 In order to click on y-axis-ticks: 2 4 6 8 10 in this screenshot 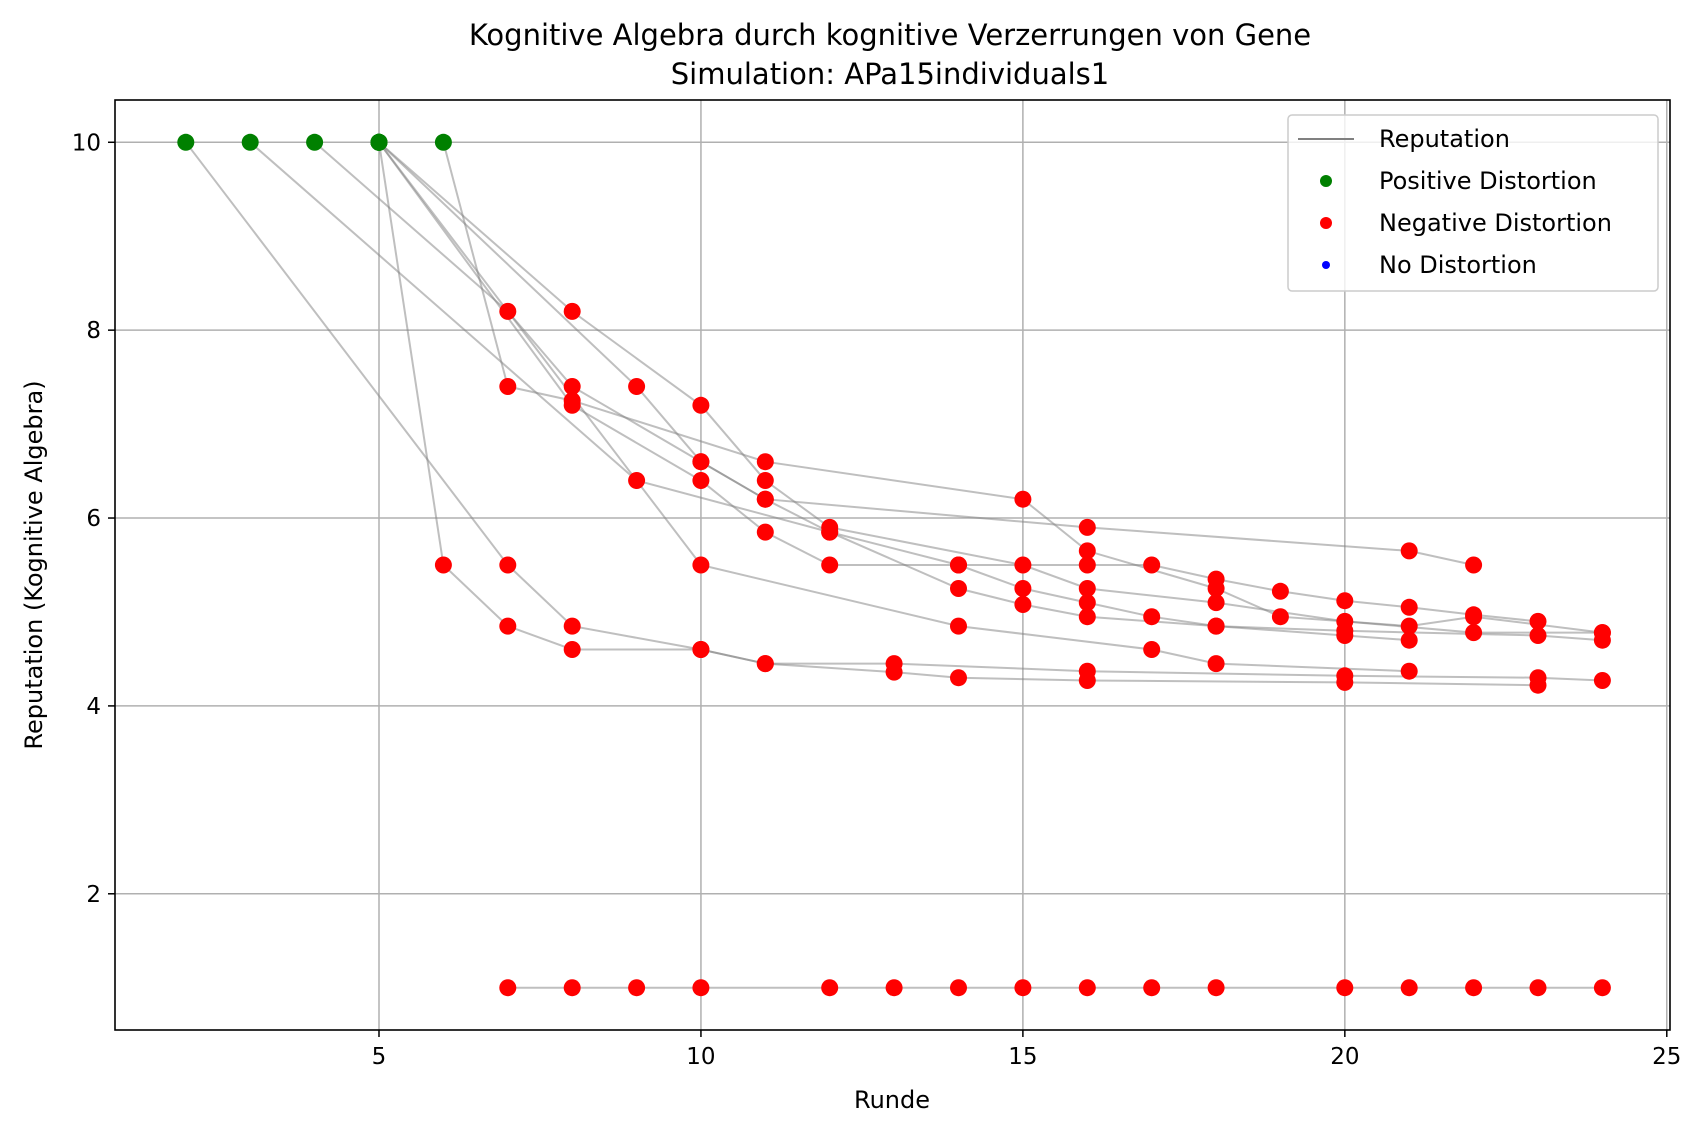, I will do `click(93, 519)`.